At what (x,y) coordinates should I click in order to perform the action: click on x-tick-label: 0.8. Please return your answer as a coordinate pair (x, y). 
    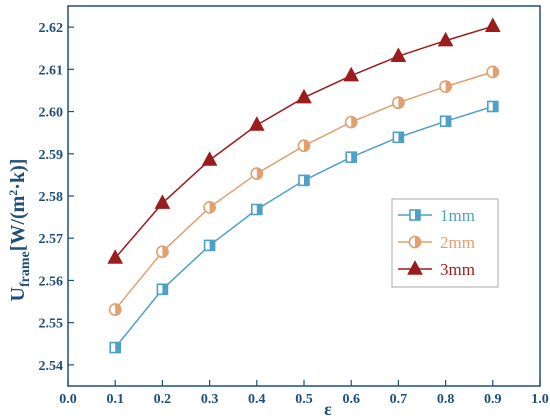
    Looking at the image, I should click on (446, 399).